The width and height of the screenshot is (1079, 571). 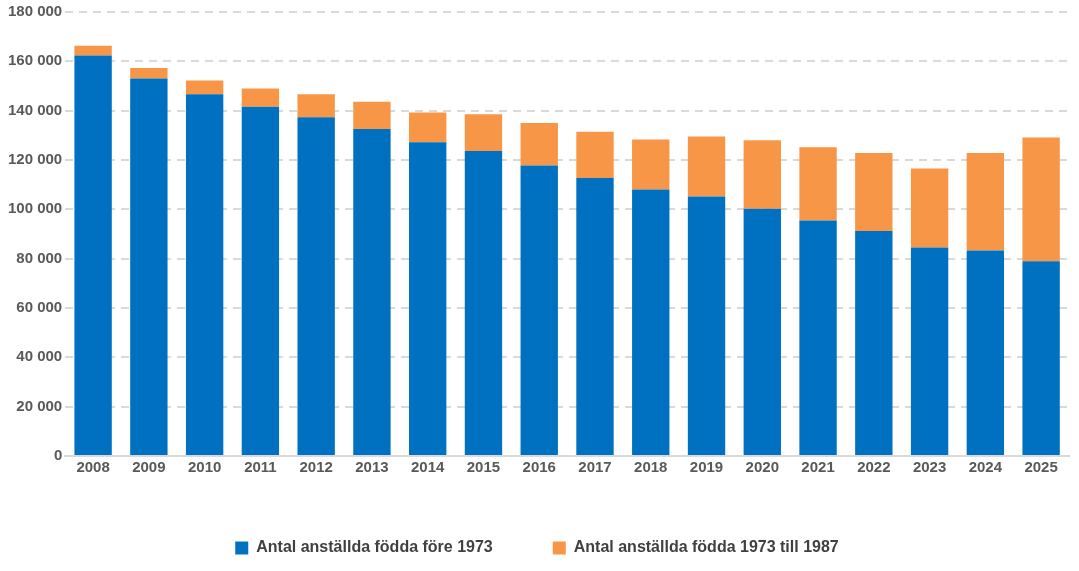 What do you see at coordinates (39, 356) in the screenshot?
I see `y-tick-label: 40 000` at bounding box center [39, 356].